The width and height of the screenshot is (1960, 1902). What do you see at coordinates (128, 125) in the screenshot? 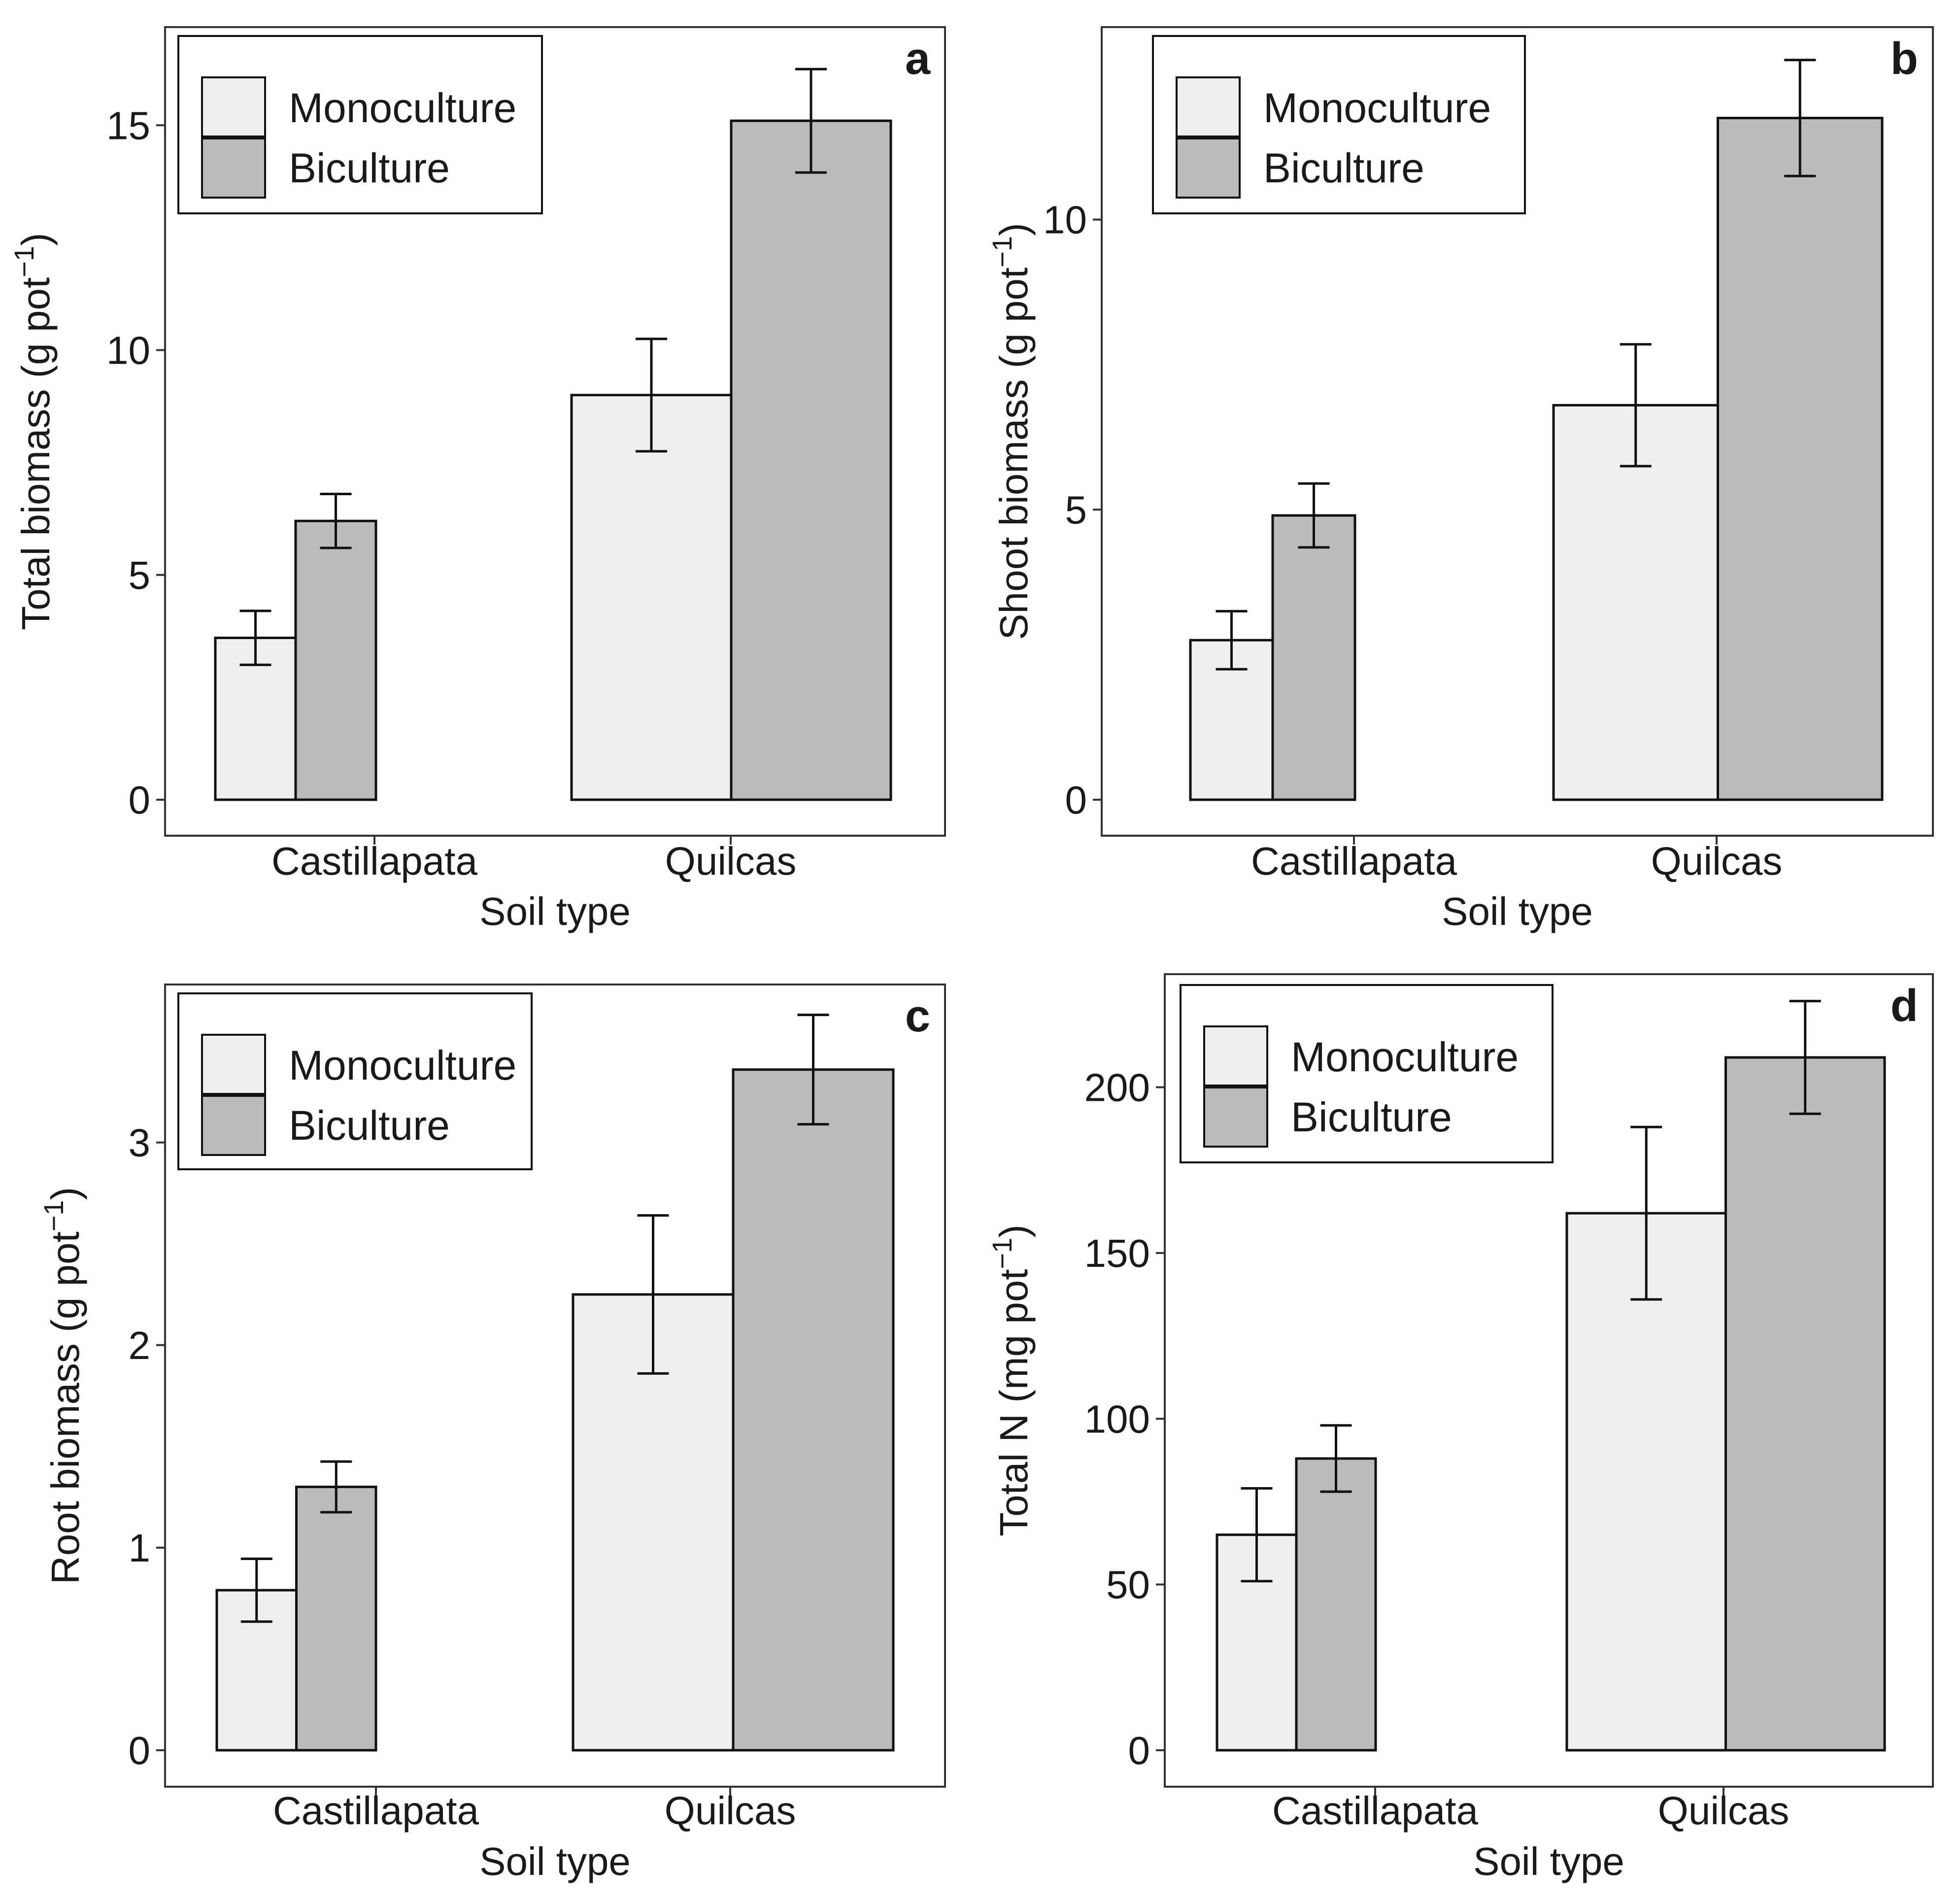
I see `y-tick-label: 15` at bounding box center [128, 125].